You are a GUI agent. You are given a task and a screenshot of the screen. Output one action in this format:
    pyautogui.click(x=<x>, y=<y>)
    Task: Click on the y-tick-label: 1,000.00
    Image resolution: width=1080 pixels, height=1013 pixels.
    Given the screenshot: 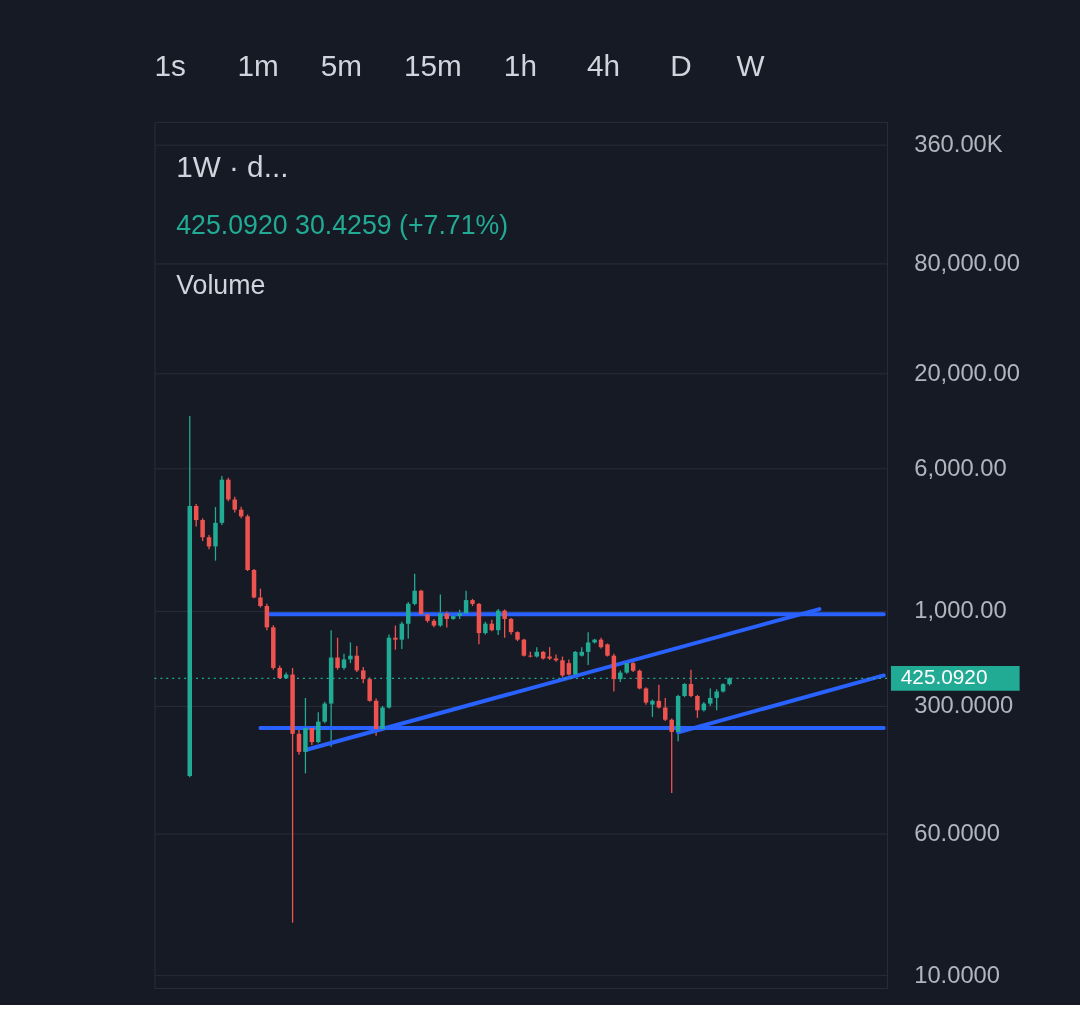 What is the action you would take?
    pyautogui.click(x=960, y=610)
    